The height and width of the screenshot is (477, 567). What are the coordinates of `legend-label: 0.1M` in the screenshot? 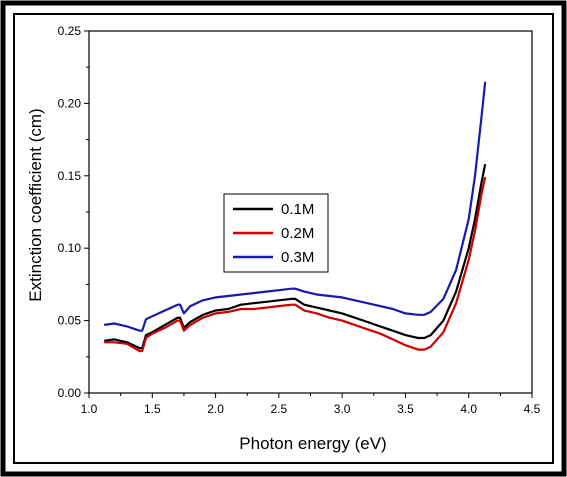 It's located at (297, 209).